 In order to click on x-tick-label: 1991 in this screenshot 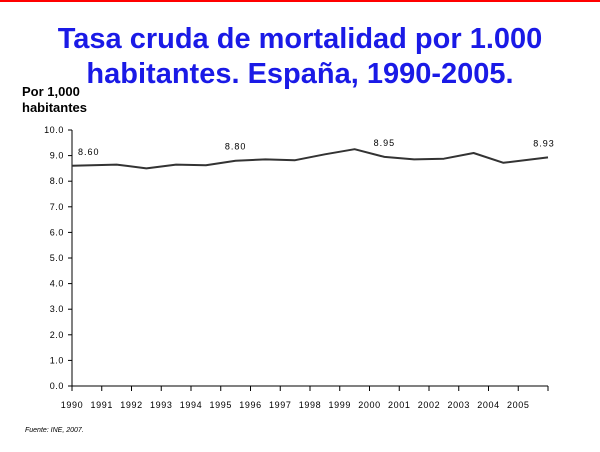, I will do `click(102, 405)`.